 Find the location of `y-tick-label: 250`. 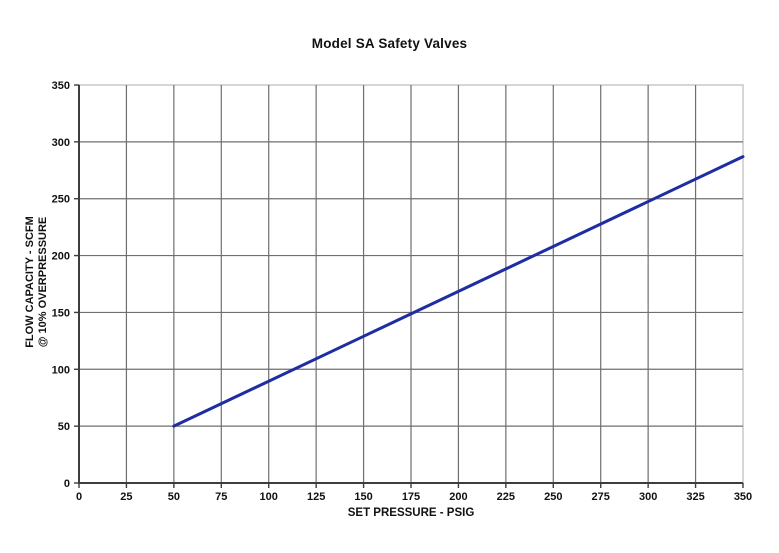

y-tick-label: 250 is located at coordinates (61, 200).